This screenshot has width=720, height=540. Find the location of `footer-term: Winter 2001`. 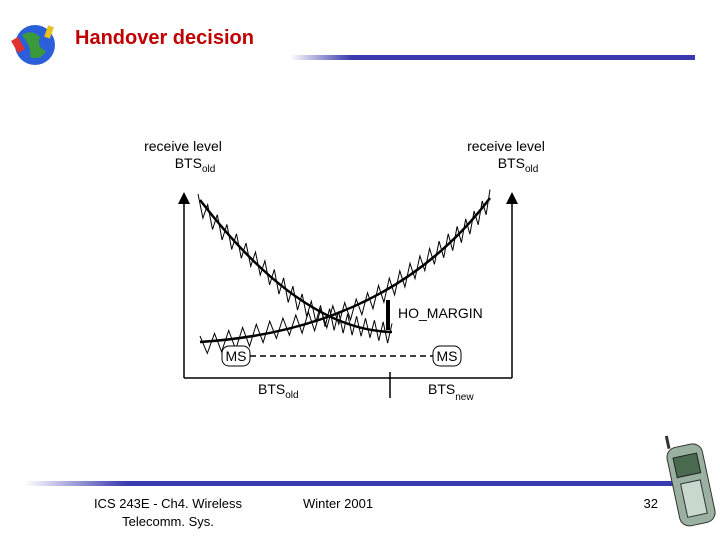

footer-term: Winter 2001 is located at coordinates (338, 503).